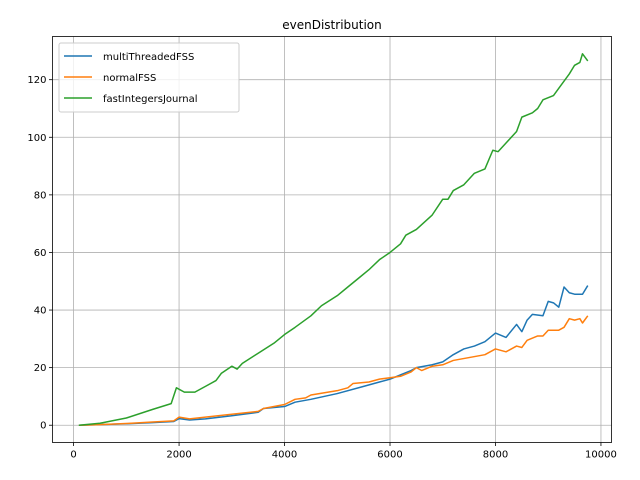 The image size is (640, 480). Describe the element at coordinates (40, 311) in the screenshot. I see `y-tick-label: 40` at that location.